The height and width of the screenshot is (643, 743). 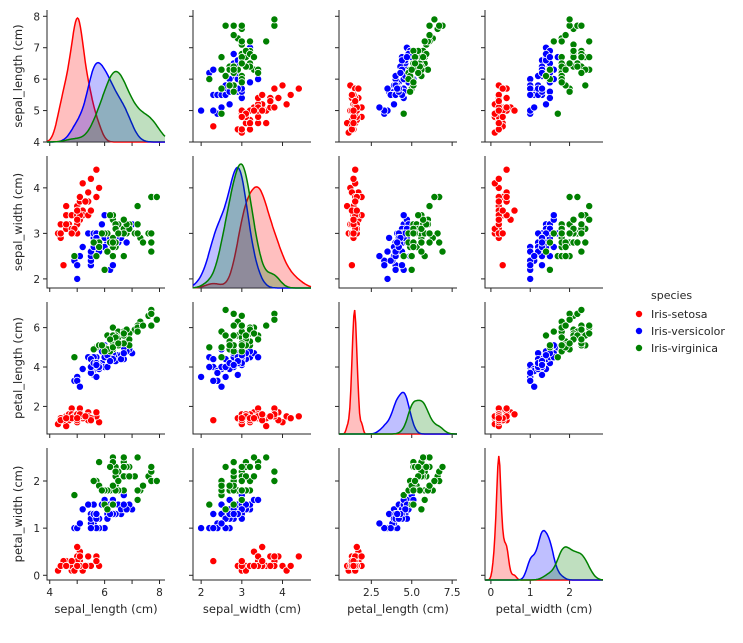 I want to click on kde-line-Iris-virginica, so click(x=544, y=563).